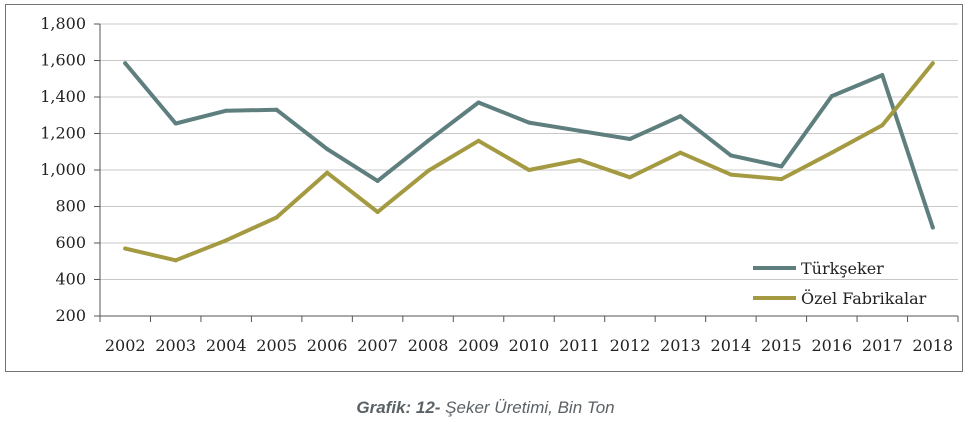 The height and width of the screenshot is (428, 971). What do you see at coordinates (680, 345) in the screenshot?
I see `x-tick-label: 2013` at bounding box center [680, 345].